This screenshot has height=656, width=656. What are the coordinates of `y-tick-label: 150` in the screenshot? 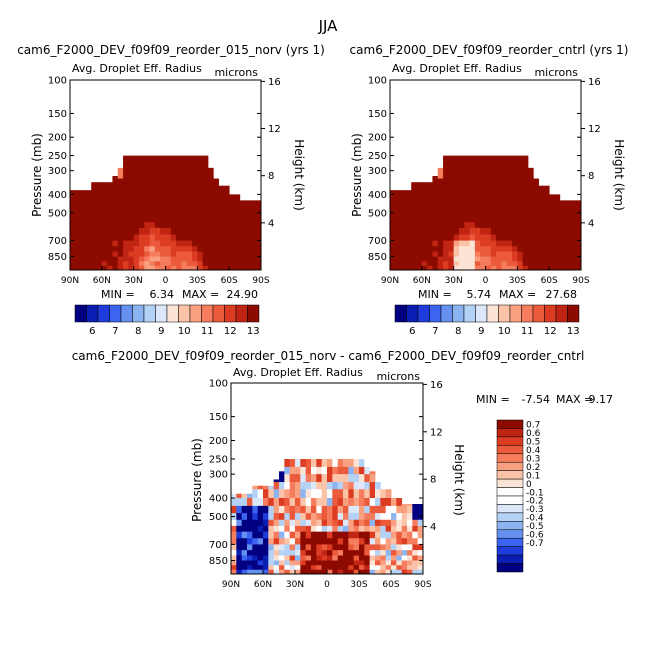 It's located at (57, 114).